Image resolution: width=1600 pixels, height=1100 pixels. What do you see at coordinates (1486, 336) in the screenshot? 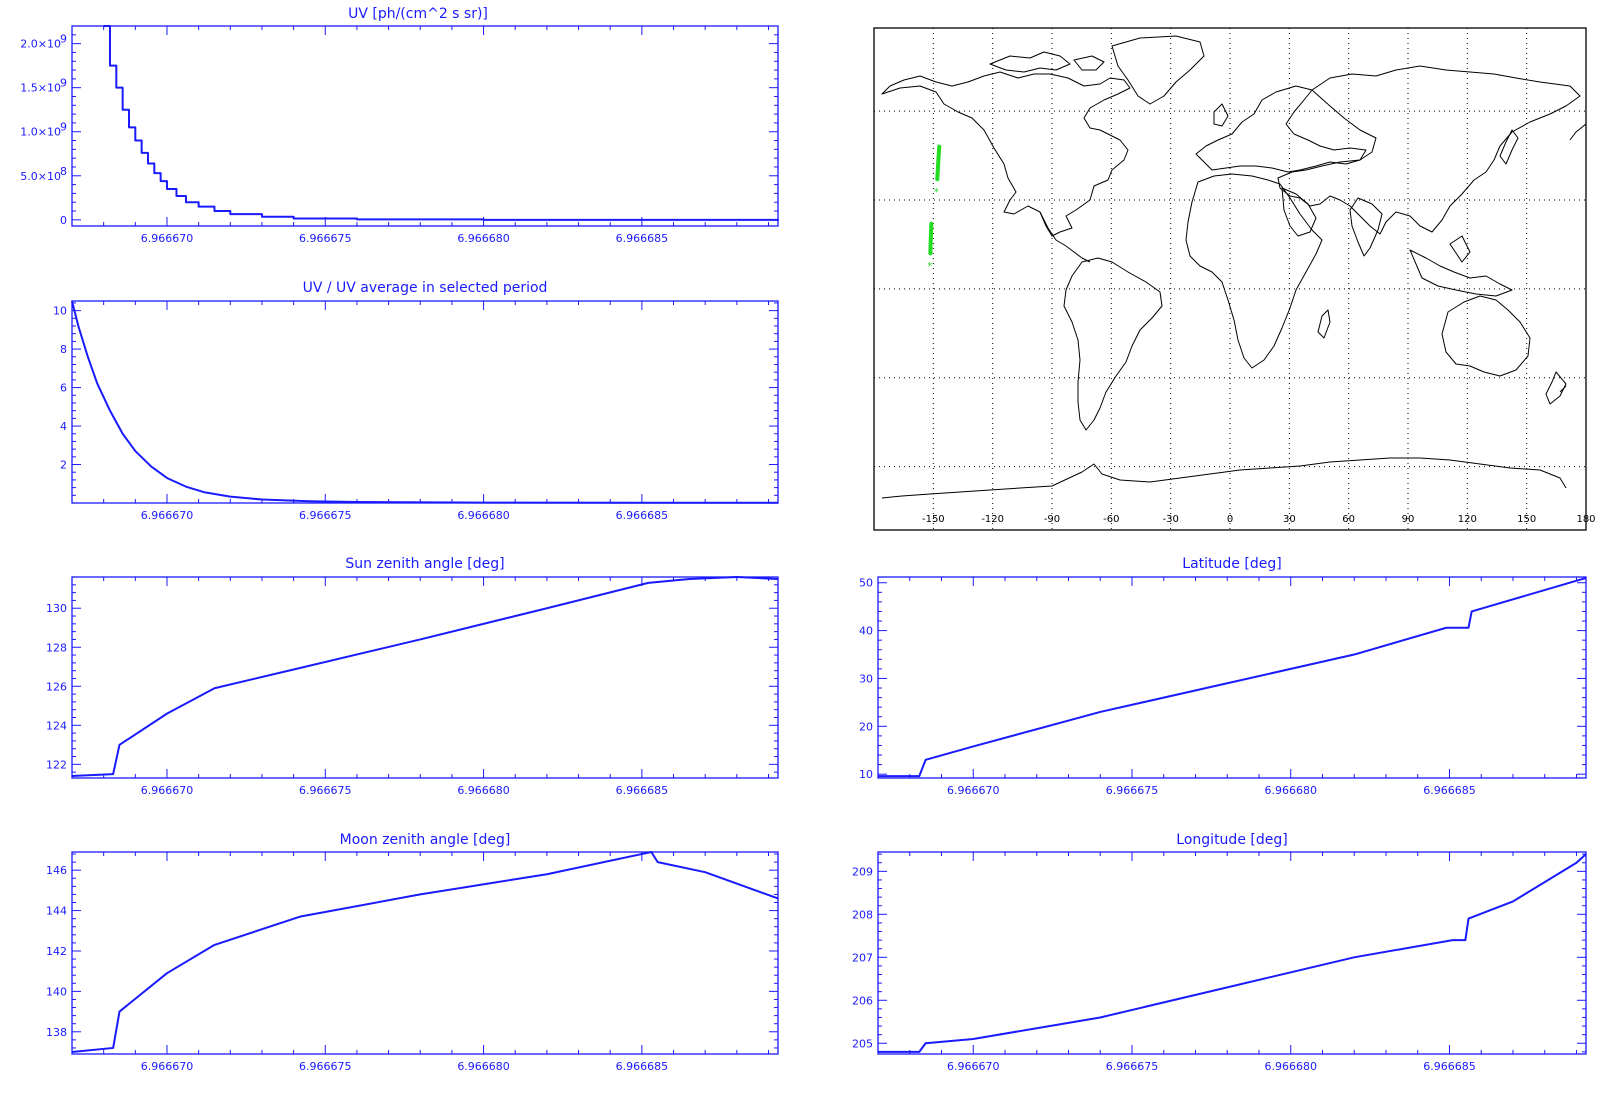
I see `coast-australia` at bounding box center [1486, 336].